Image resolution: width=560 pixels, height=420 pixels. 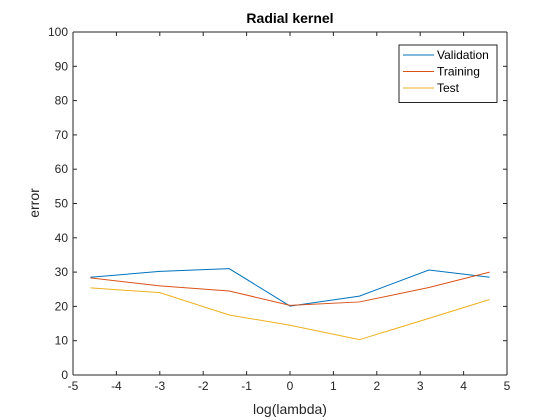 I want to click on legend-label-training: Training, so click(x=458, y=72).